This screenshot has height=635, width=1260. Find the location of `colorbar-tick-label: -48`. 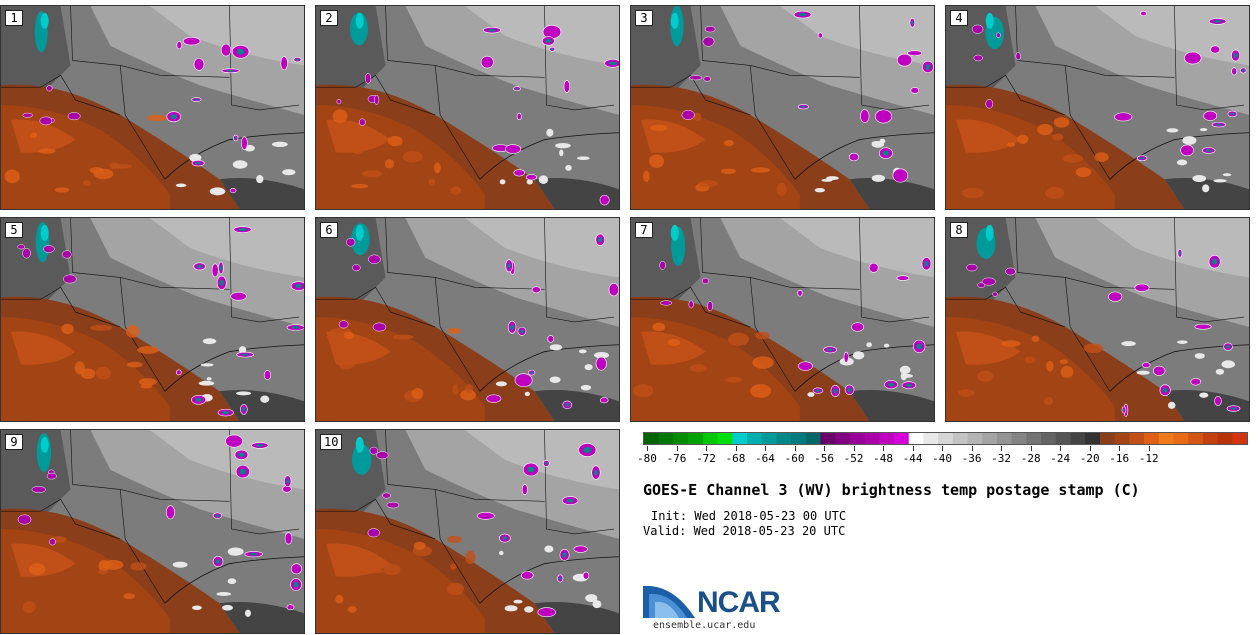

colorbar-tick-label: -48 is located at coordinates (883, 458).